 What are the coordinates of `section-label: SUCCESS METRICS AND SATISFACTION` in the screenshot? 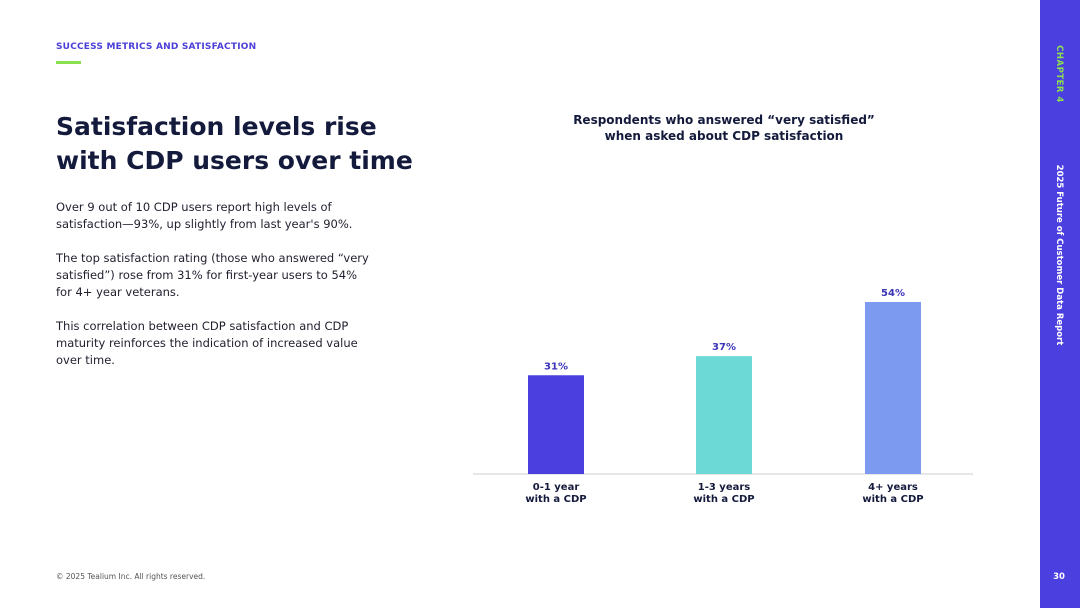 It's located at (156, 47).